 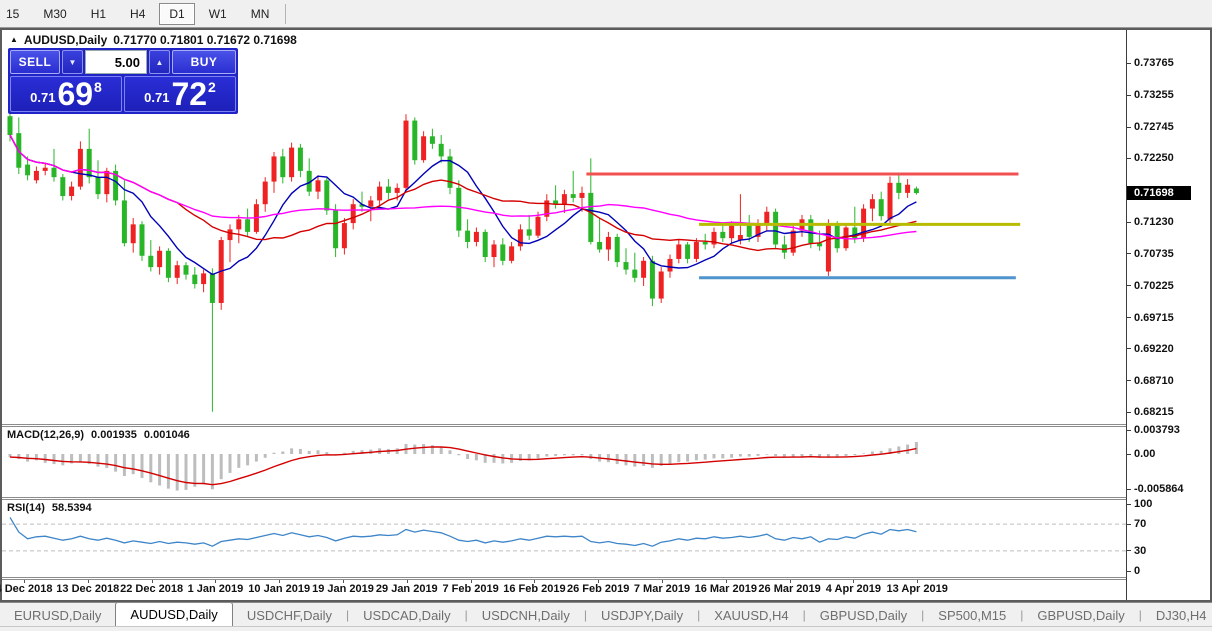 What do you see at coordinates (98, 87) in the screenshot?
I see `sell-price-pip: 8` at bounding box center [98, 87].